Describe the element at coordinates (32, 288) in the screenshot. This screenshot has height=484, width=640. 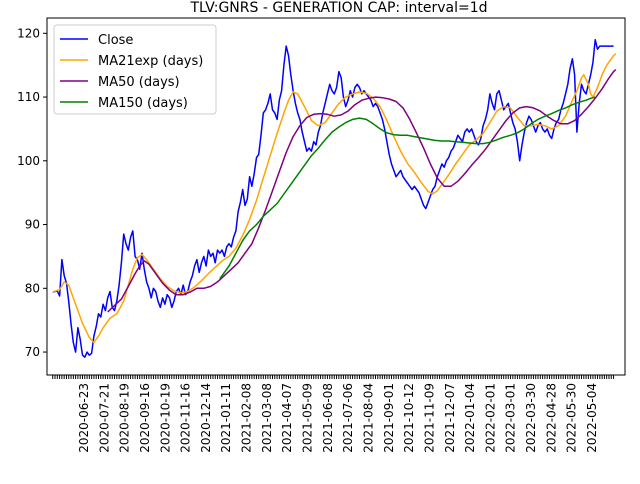
I see `y-tick-label: 80` at that location.